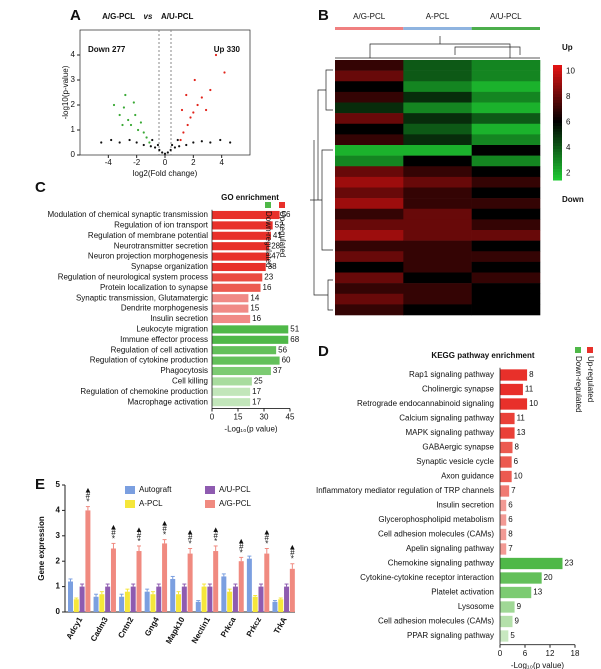 Image resolution: width=601 pixels, height=669 pixels. Describe the element at coordinates (533, 403) in the screenshot. I see `count-label: 10` at that location.